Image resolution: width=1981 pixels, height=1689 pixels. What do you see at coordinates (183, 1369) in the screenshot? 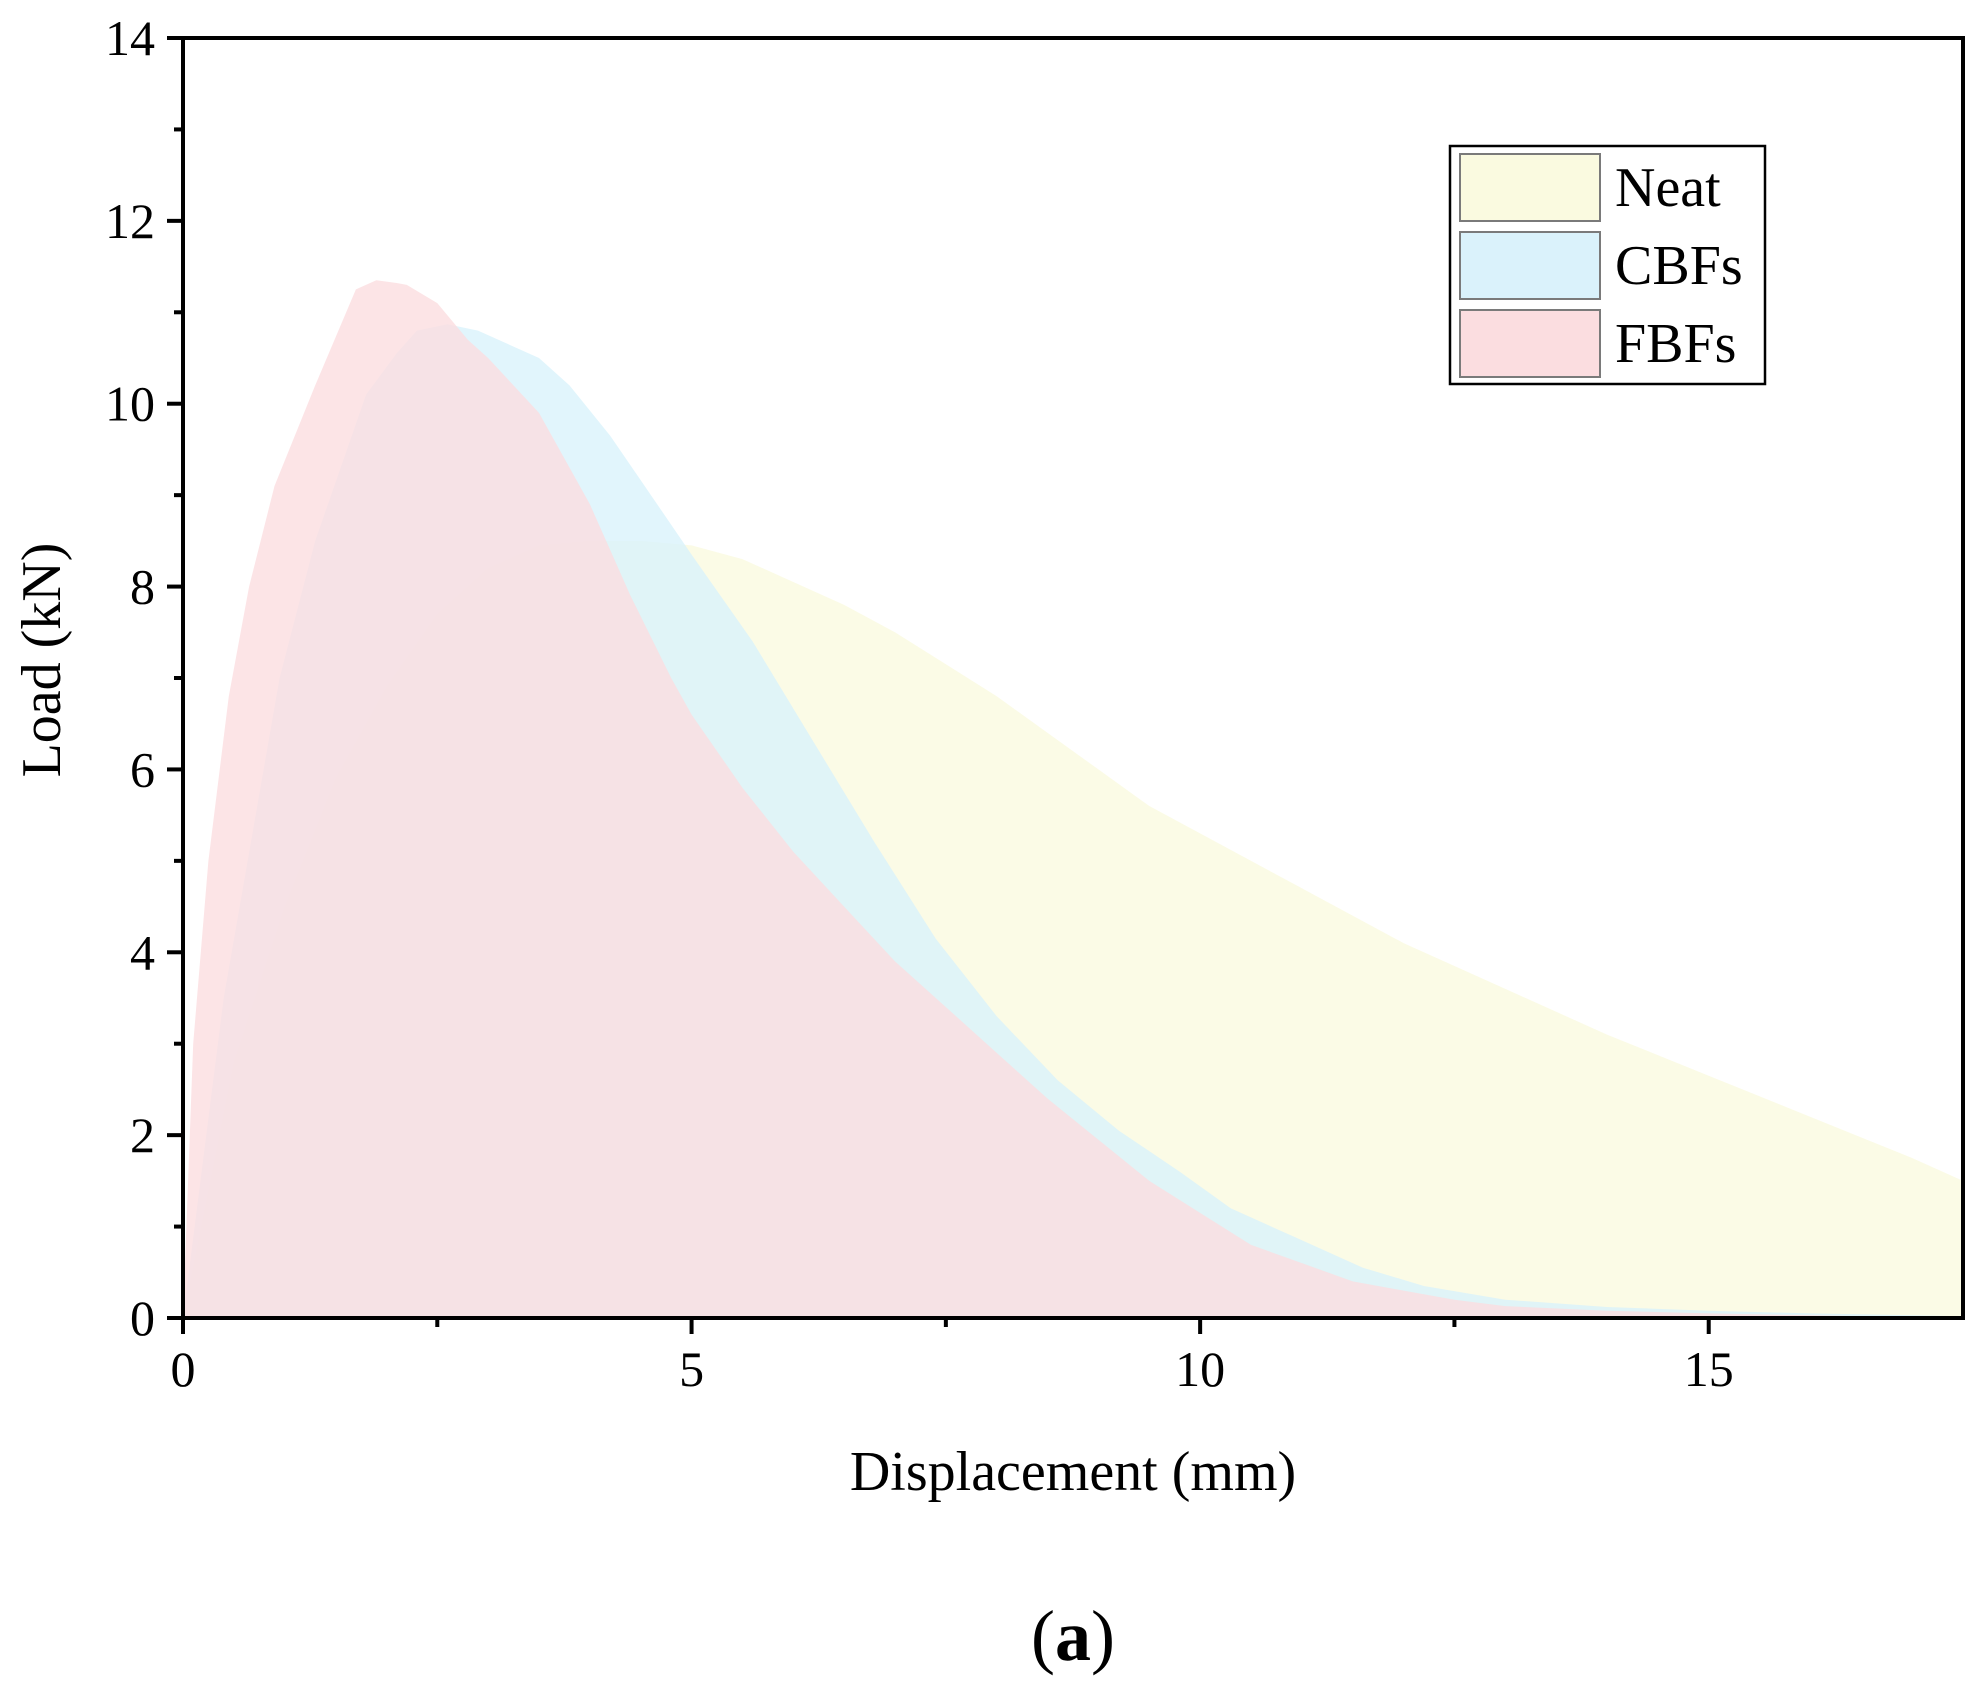
I see `x-tick-label: 0` at bounding box center [183, 1369].